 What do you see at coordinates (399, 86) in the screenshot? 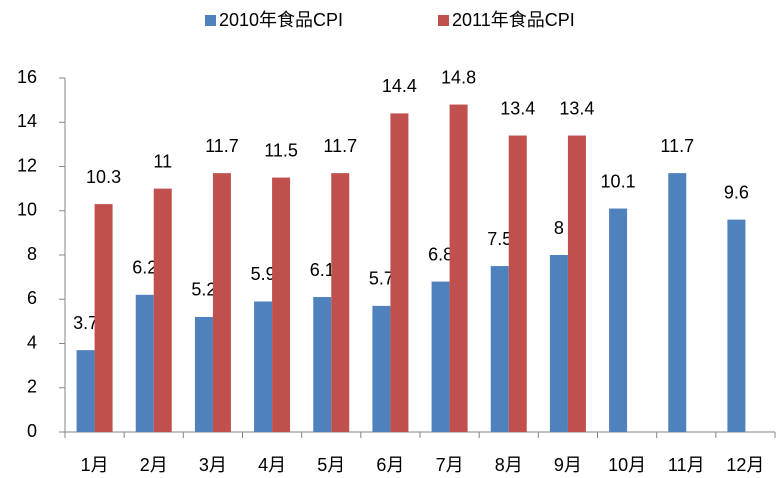
I see `data-label: 14.4` at bounding box center [399, 86].